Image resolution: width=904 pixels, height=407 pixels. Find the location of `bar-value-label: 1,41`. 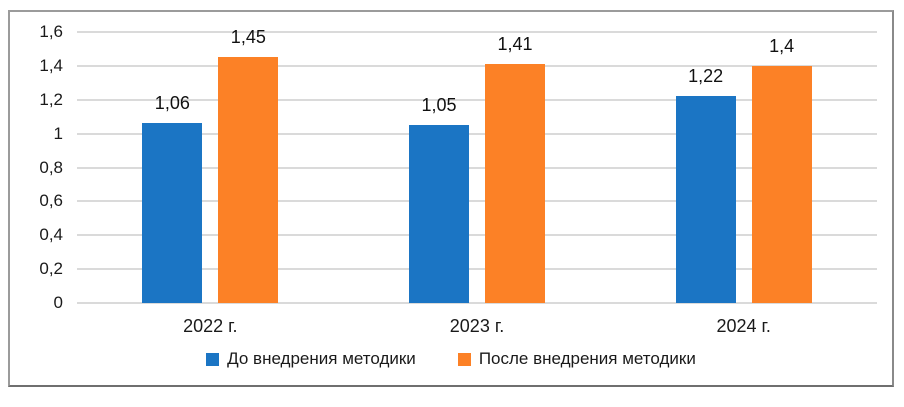

bar-value-label: 1,41 is located at coordinates (515, 44).